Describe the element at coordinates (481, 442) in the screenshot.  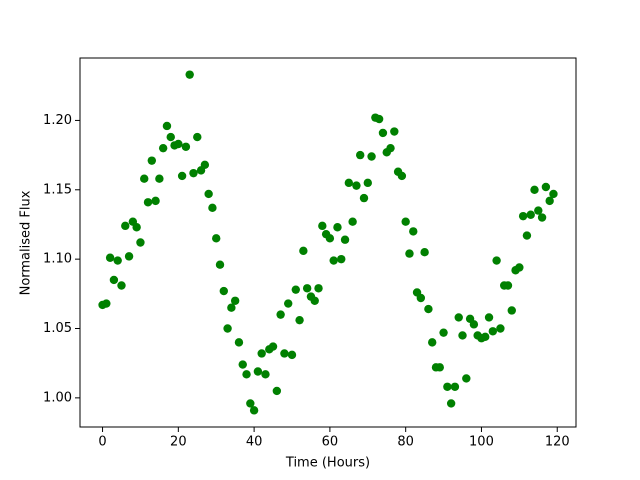
I see `x-tick-label: 100` at that location.